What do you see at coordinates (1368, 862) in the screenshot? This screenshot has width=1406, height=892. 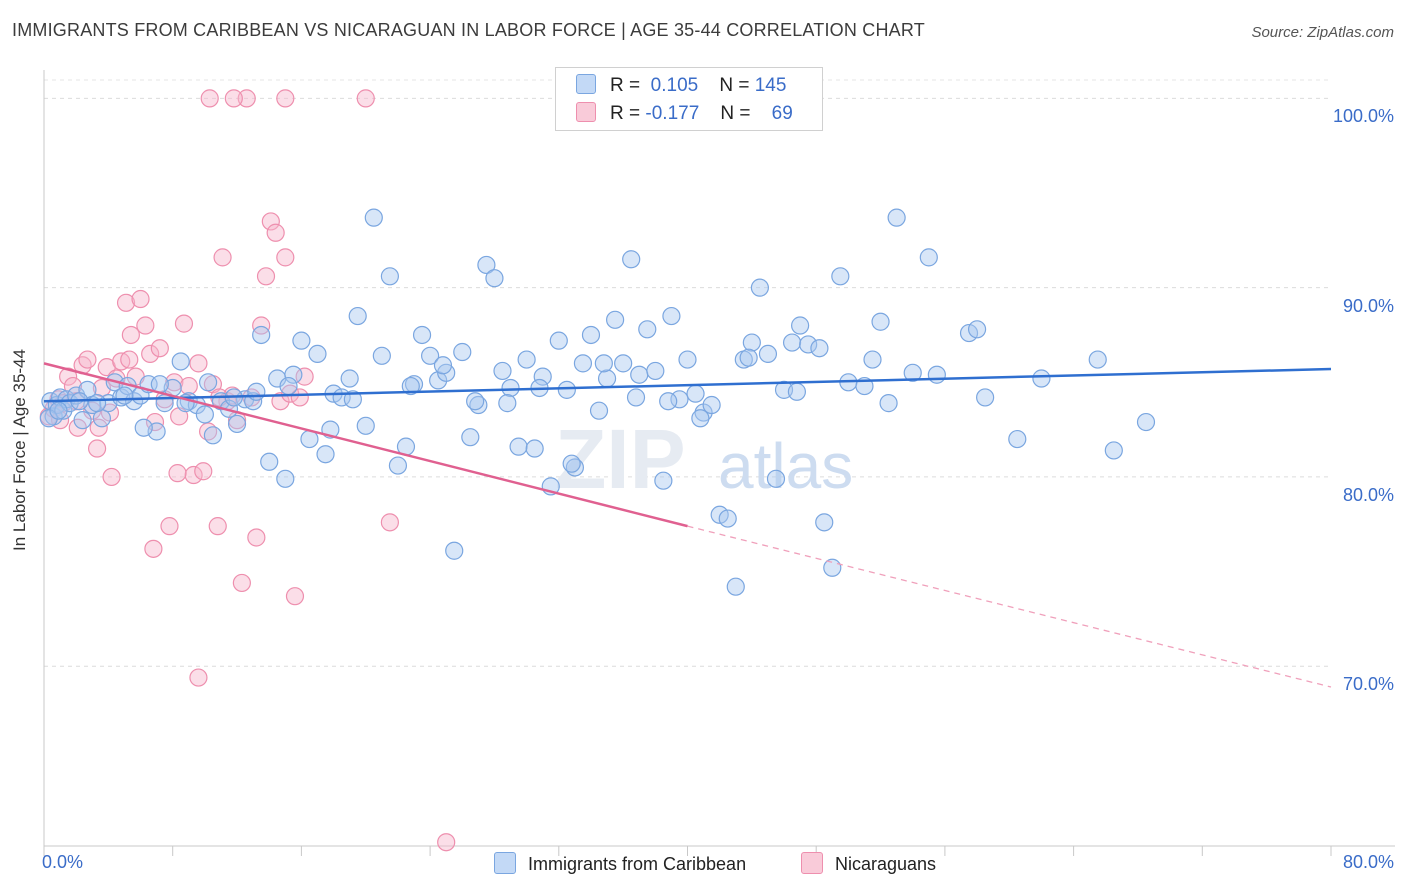 I see `x-tick-max: 80.0%` at bounding box center [1368, 862].